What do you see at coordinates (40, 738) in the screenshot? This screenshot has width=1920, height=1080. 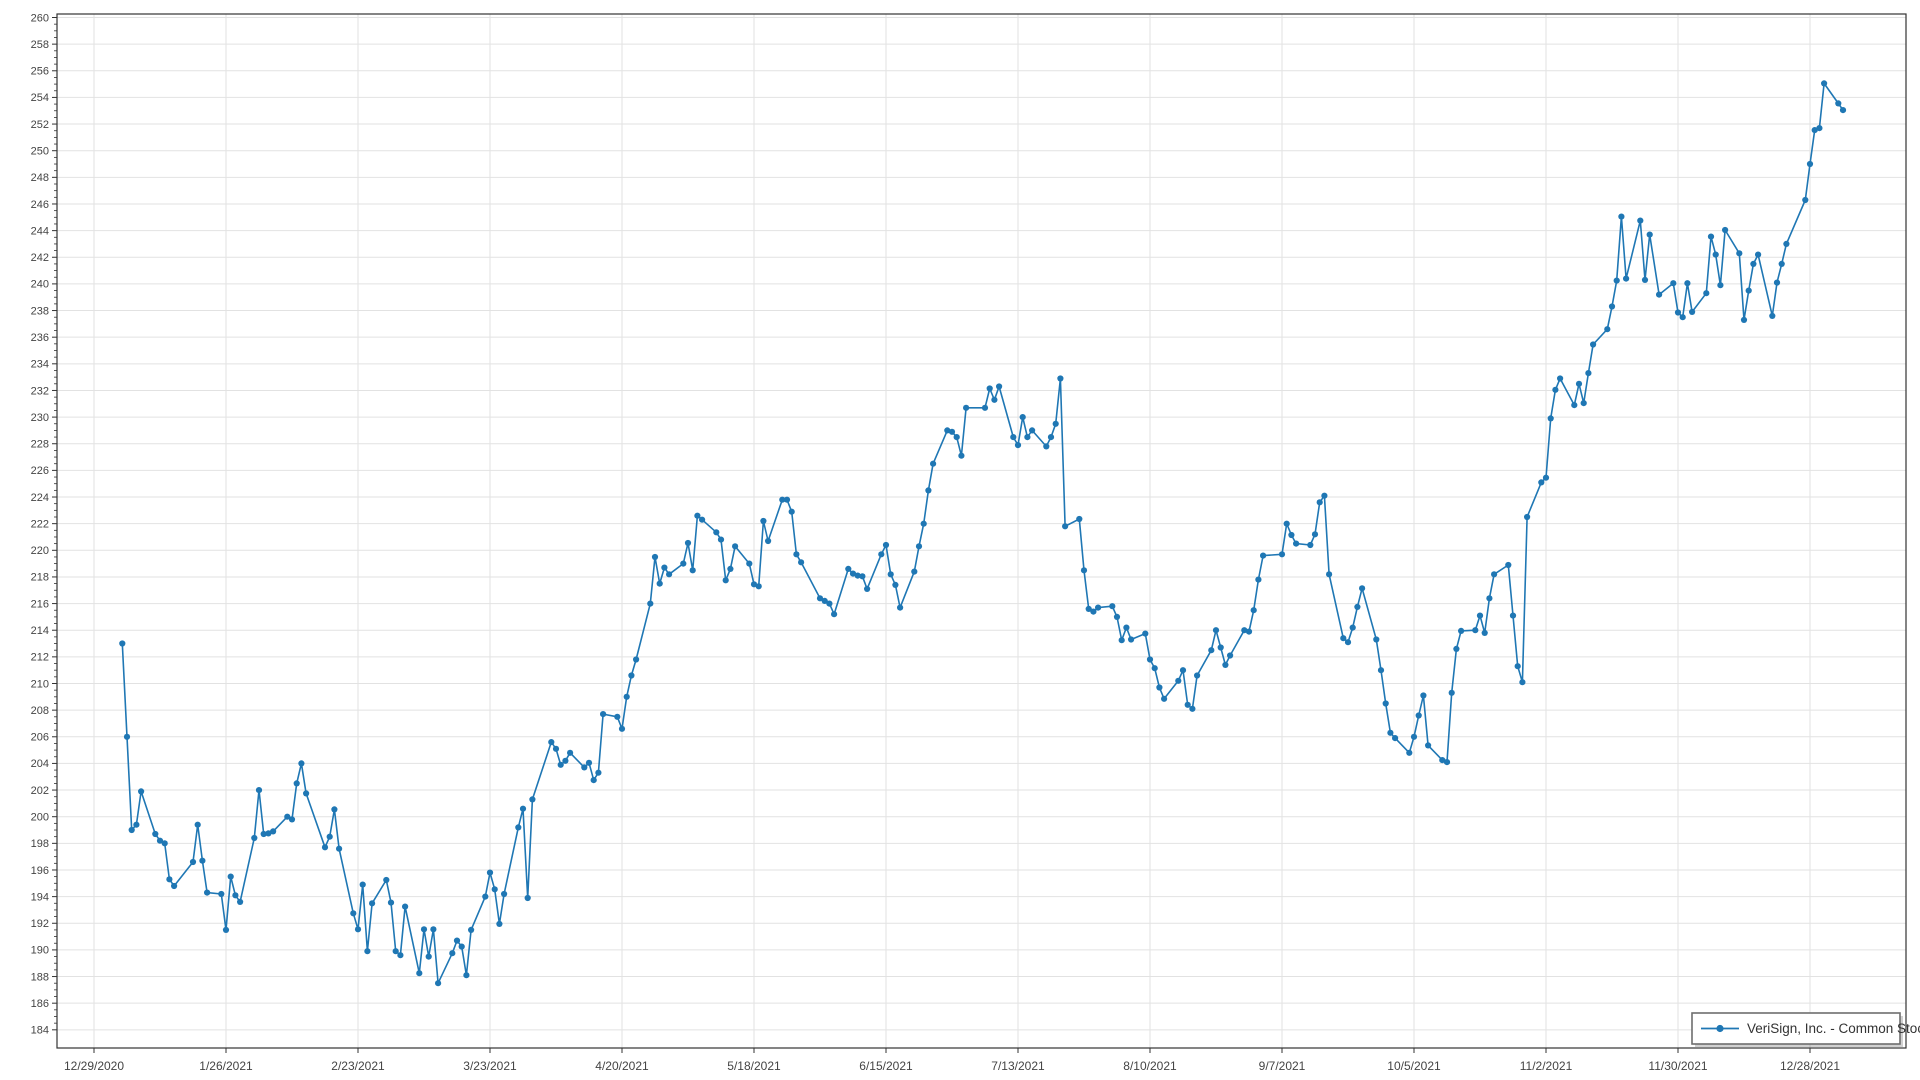 I see `y-tick-label: 206` at bounding box center [40, 738].